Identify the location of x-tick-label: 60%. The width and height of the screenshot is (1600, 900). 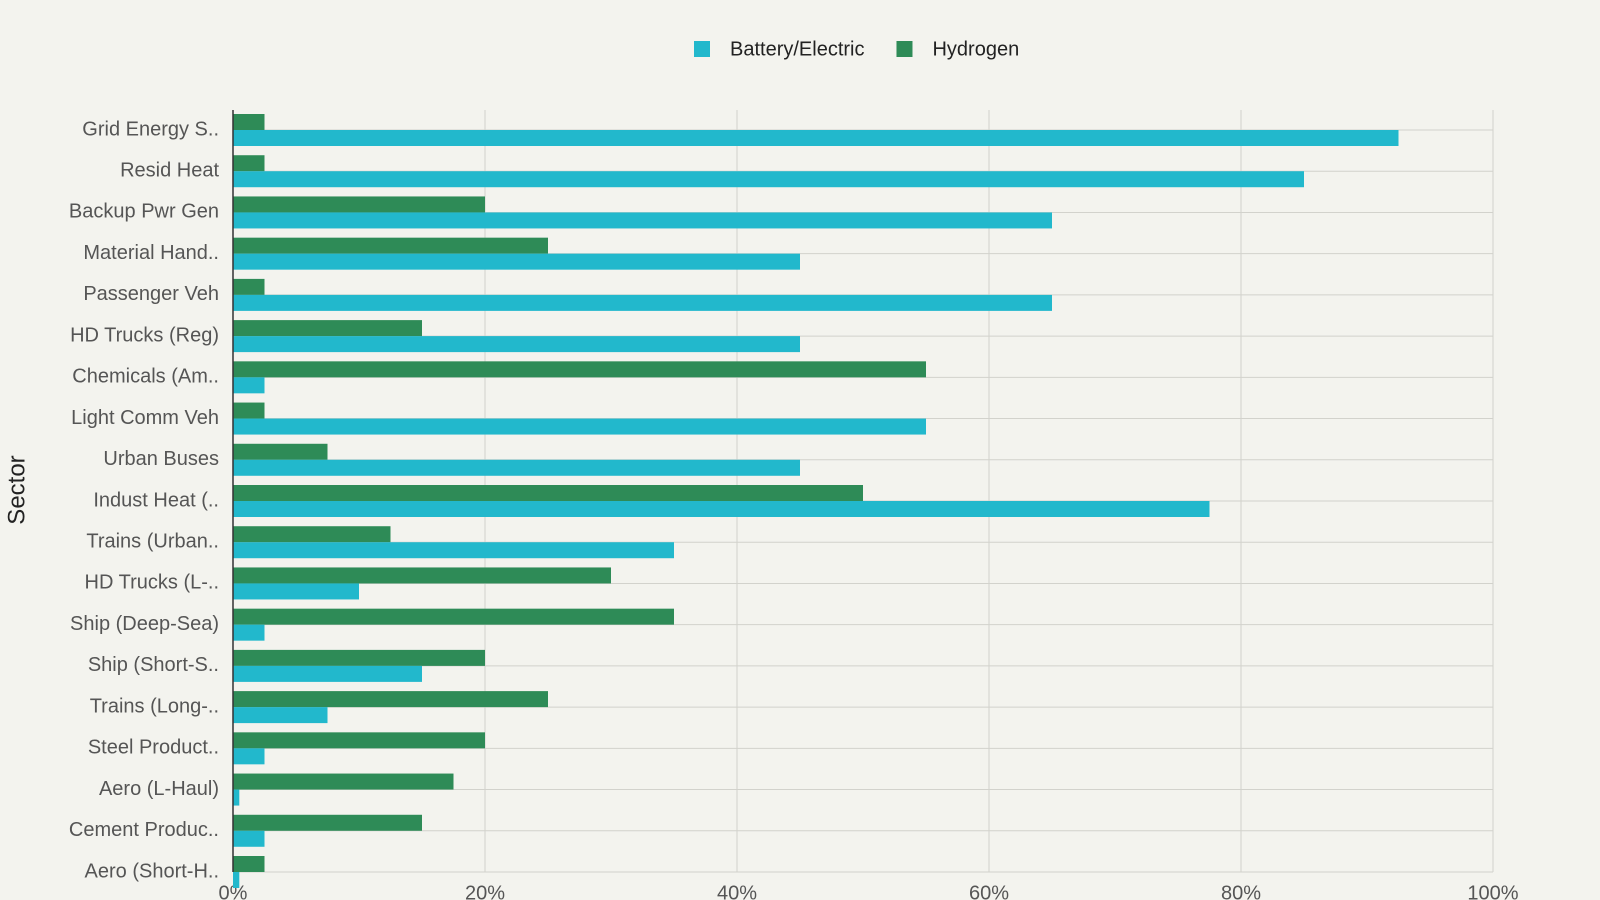
(989, 891).